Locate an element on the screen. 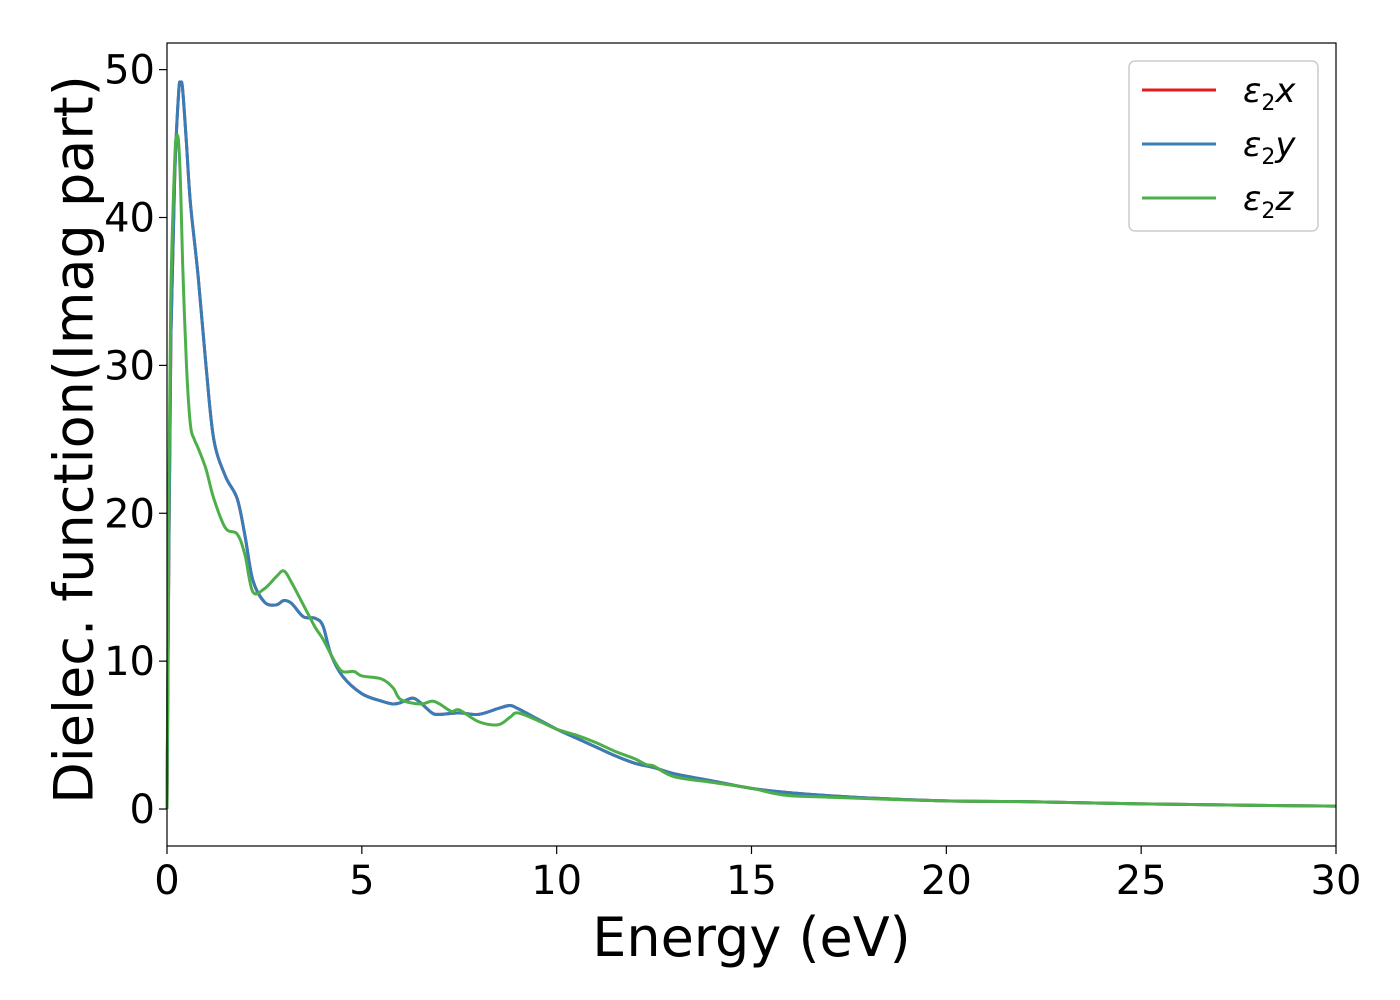  y-tick-label: 50 is located at coordinates (129, 71).